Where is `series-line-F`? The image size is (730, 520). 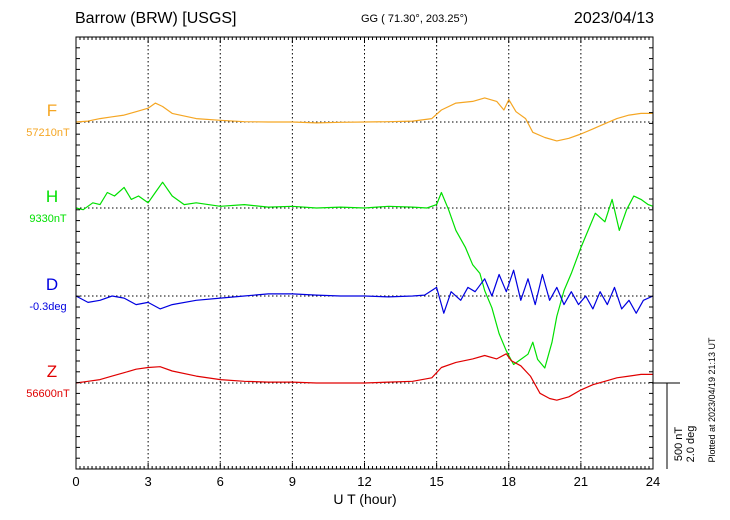 series-line-F is located at coordinates (364, 119).